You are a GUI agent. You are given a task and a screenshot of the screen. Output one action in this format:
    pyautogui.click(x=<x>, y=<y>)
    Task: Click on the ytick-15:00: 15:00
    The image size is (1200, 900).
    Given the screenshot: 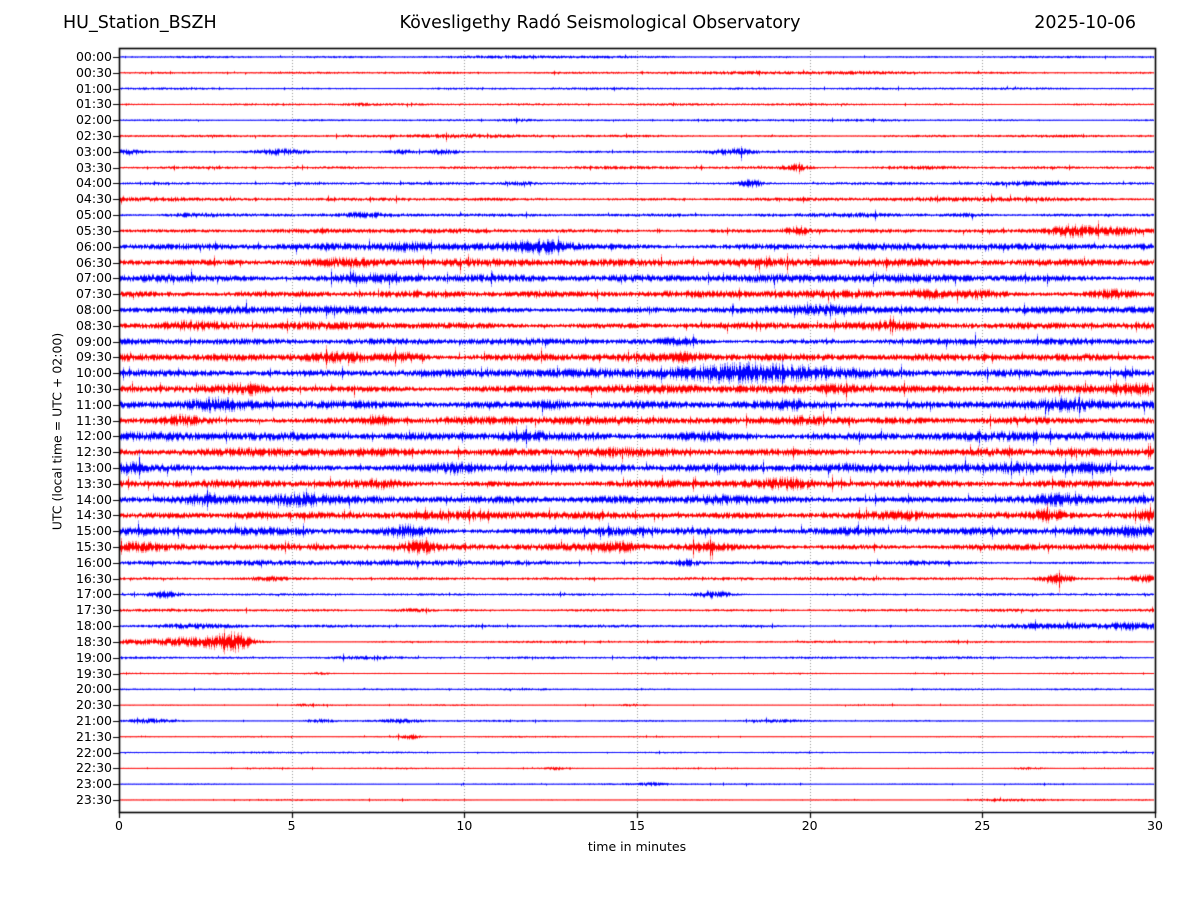 What is the action you would take?
    pyautogui.click(x=93, y=531)
    